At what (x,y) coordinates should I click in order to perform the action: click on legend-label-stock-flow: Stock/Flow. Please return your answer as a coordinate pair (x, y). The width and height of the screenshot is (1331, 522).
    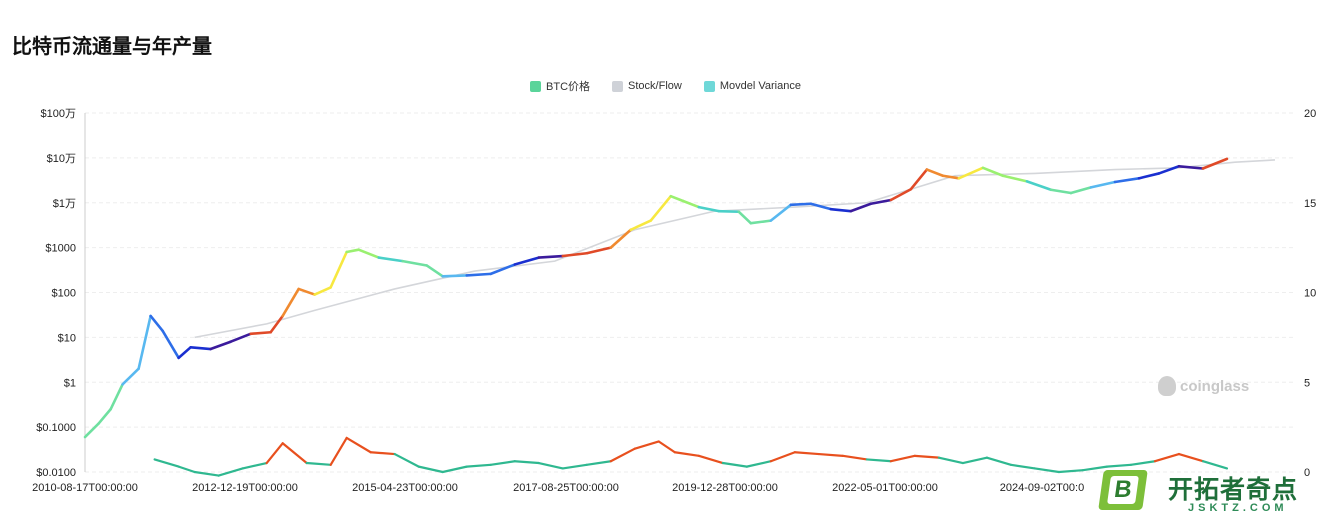
    Looking at the image, I should click on (655, 86).